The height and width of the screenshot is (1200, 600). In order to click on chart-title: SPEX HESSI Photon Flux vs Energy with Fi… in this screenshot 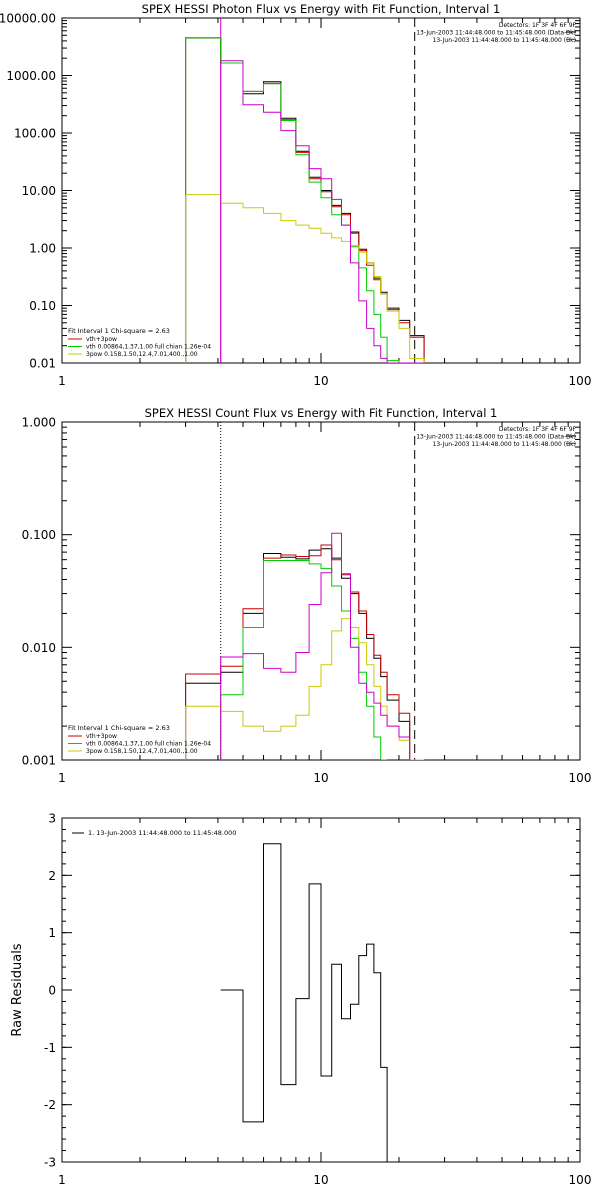, I will do `click(321, 9)`.